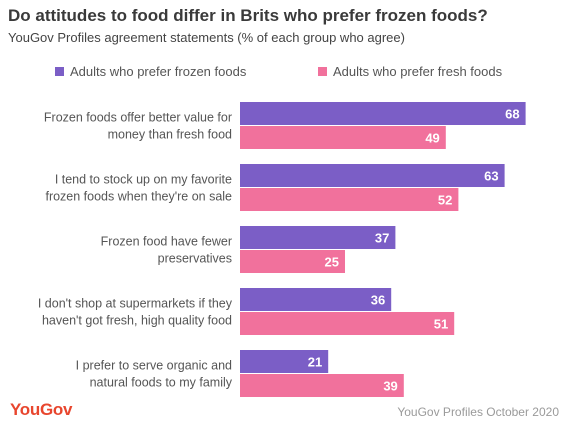 The height and width of the screenshot is (427, 571). I want to click on category-label-2: Frozen food have fewer preservatives, so click(166, 250).